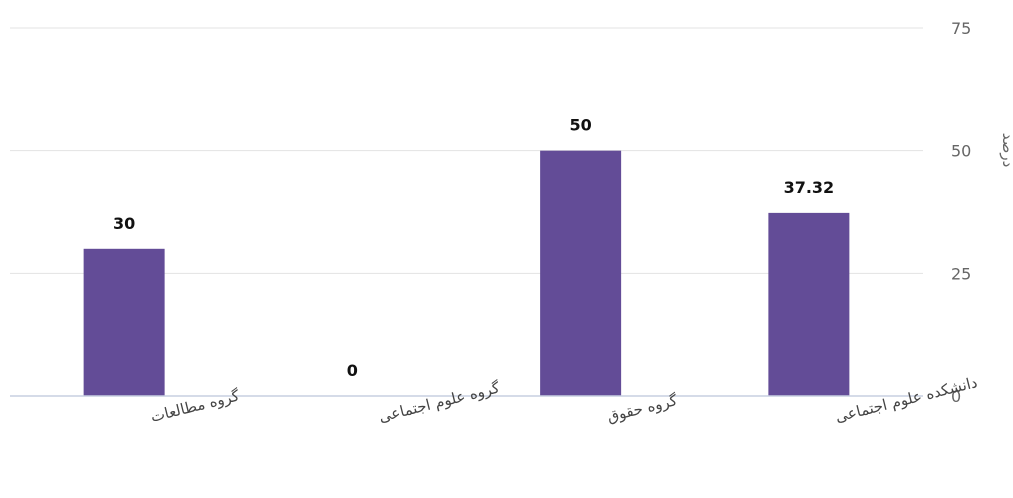  What do you see at coordinates (352, 370) in the screenshot?
I see `data-label: 0` at bounding box center [352, 370].